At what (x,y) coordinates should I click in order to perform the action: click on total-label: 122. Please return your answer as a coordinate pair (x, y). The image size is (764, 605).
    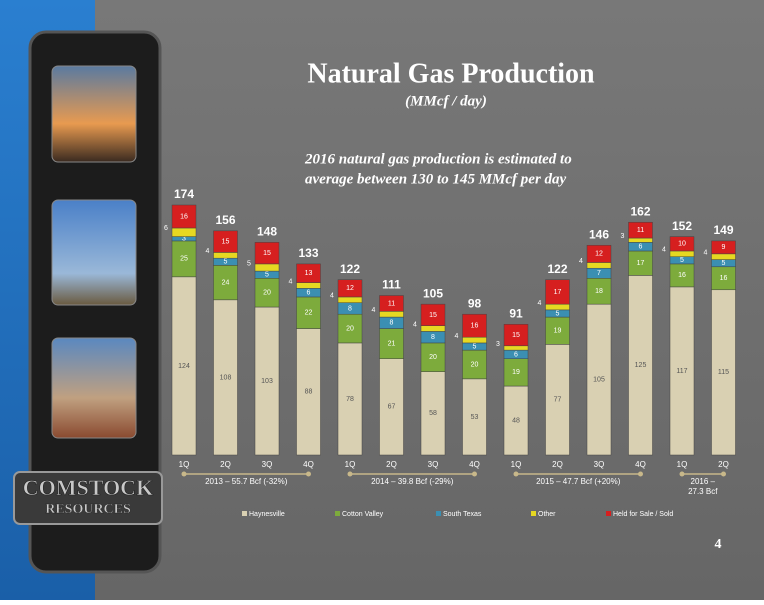
    Looking at the image, I should click on (350, 269).